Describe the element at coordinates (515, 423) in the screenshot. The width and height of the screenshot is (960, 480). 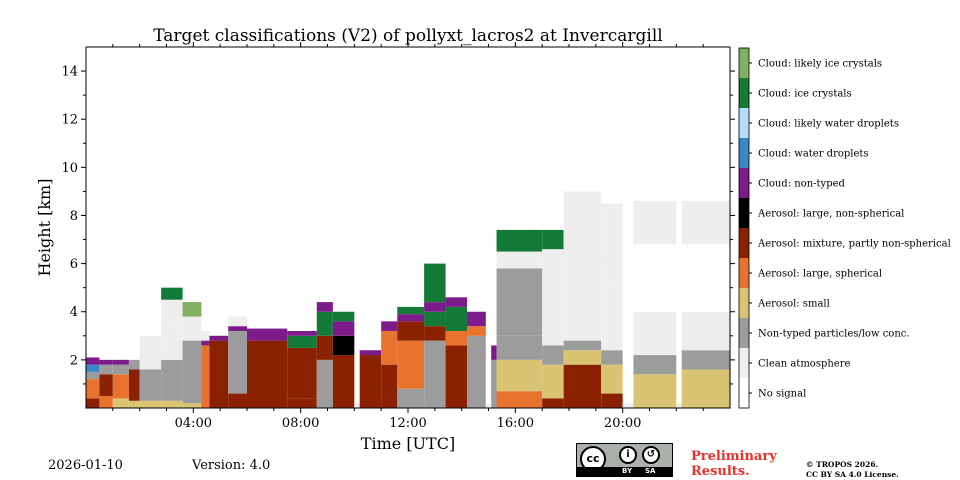
I see `x-tick-label: 16:00` at that location.